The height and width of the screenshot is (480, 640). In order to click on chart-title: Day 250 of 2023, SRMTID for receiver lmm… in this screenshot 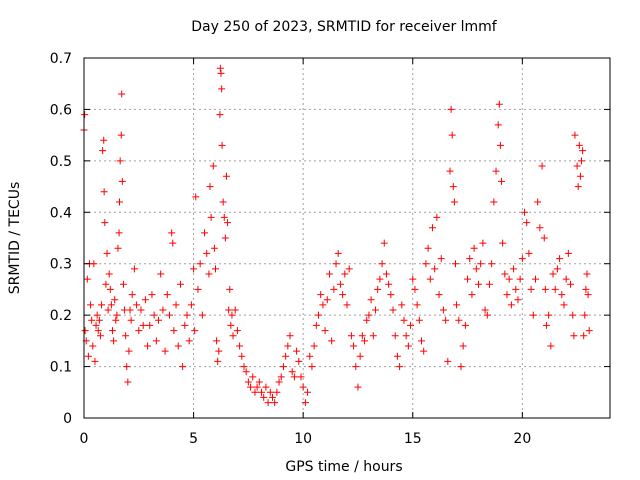, I will do `click(344, 27)`.